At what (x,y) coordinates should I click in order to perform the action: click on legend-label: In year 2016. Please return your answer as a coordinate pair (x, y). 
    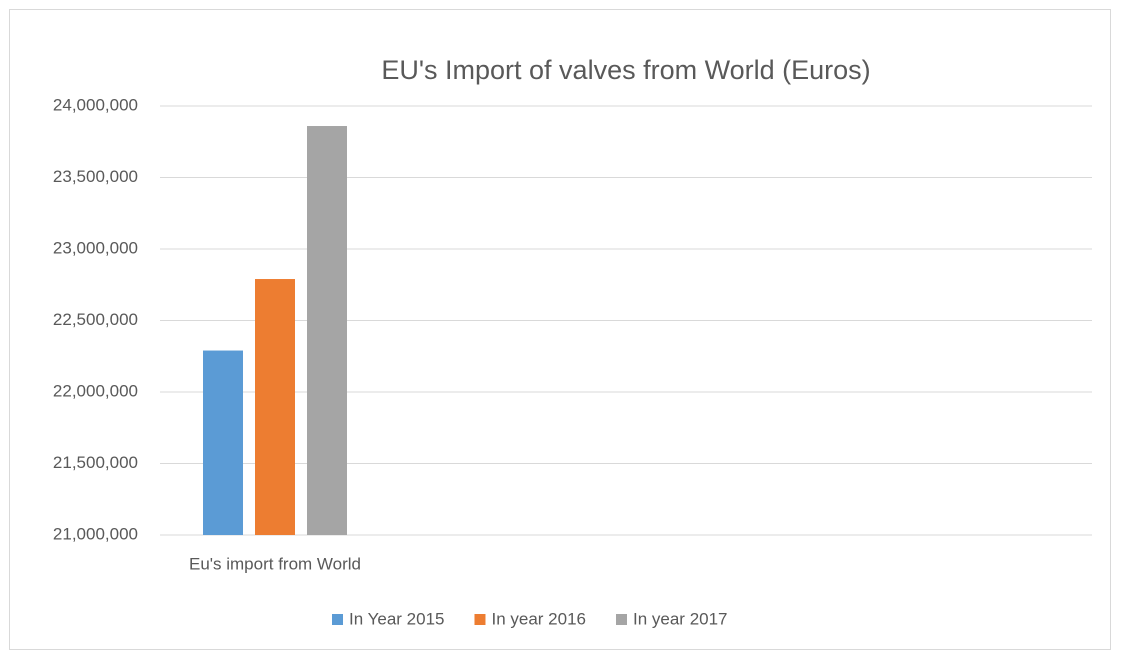
    Looking at the image, I should click on (538, 618).